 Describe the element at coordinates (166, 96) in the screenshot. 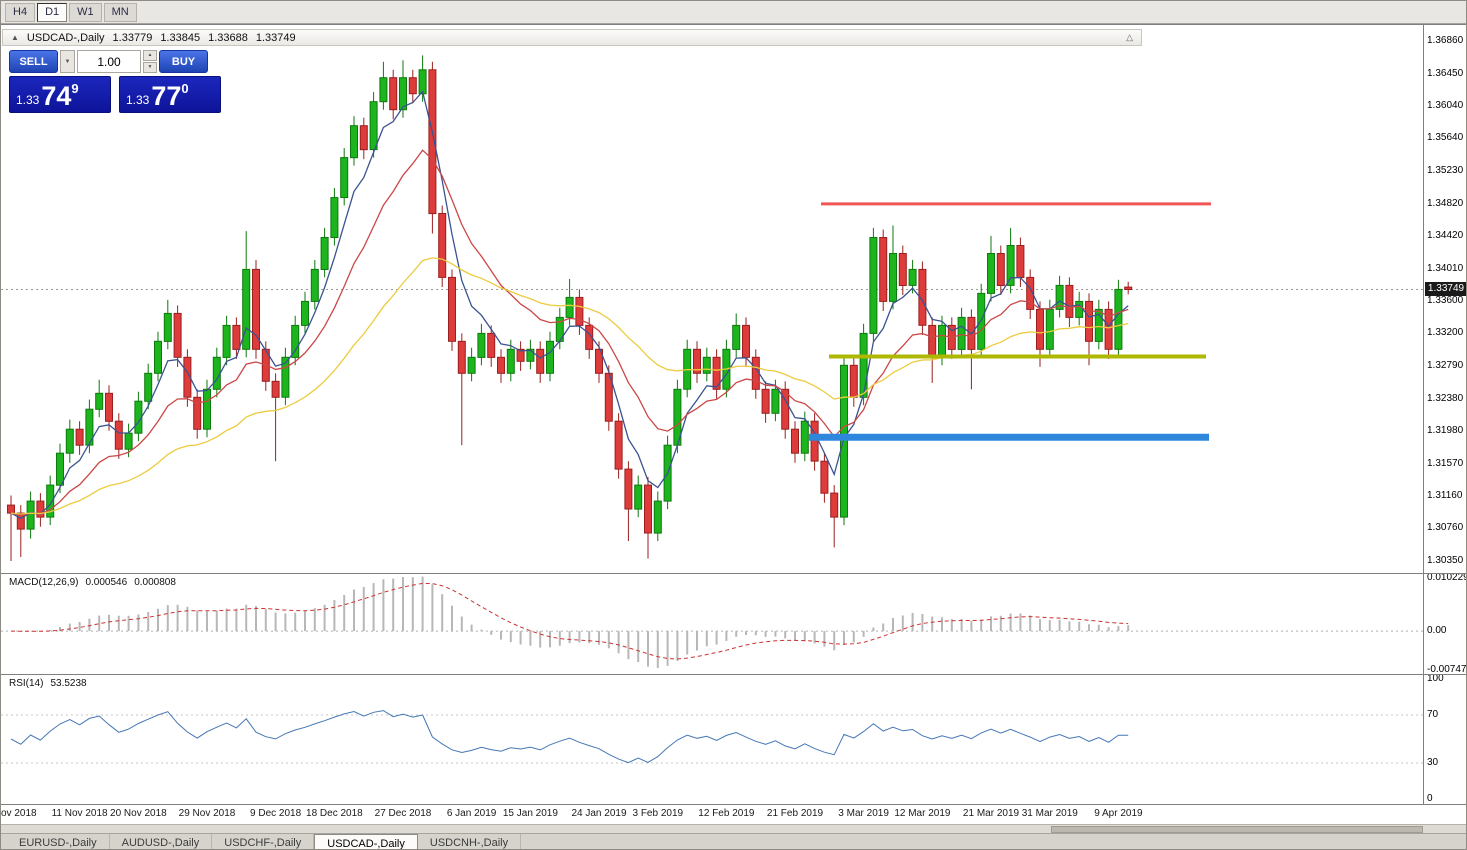

I see `buy-price-big: 77` at that location.